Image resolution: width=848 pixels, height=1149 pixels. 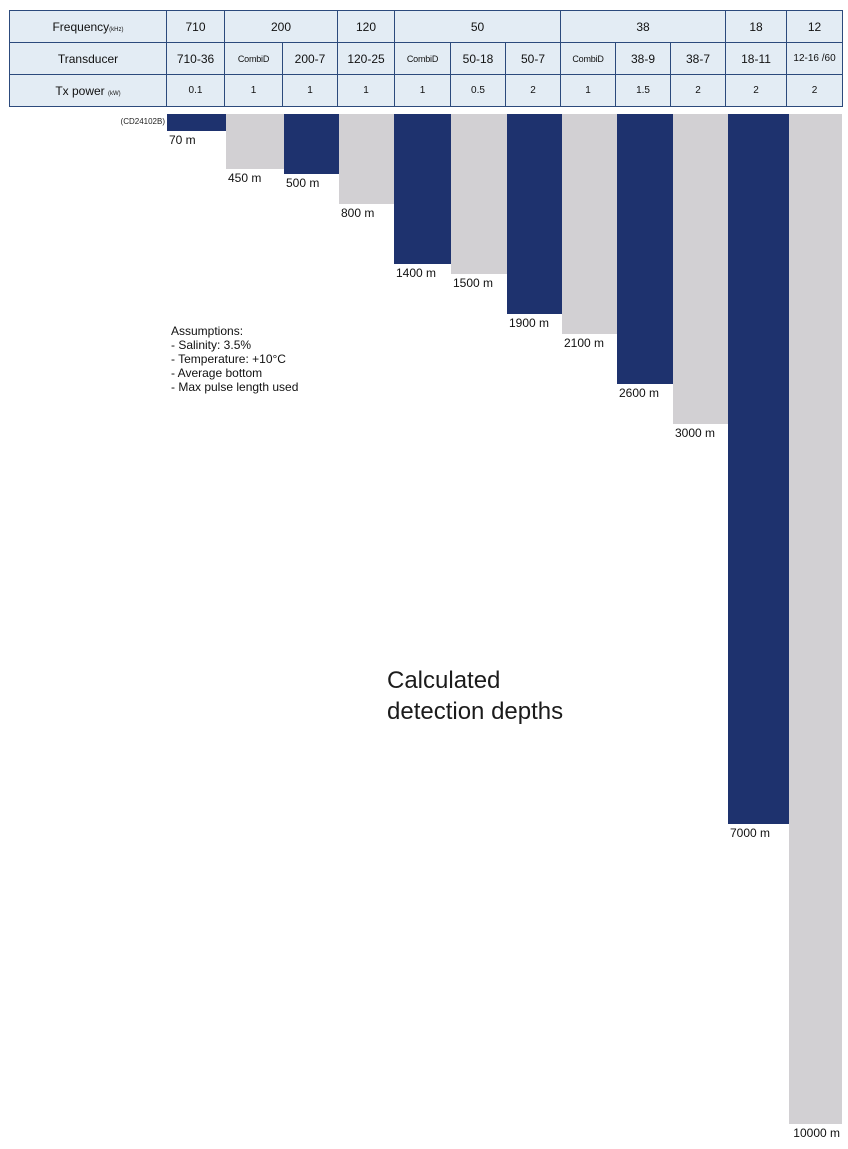 I want to click on transducer-cell: 18-11, so click(x=756, y=58).